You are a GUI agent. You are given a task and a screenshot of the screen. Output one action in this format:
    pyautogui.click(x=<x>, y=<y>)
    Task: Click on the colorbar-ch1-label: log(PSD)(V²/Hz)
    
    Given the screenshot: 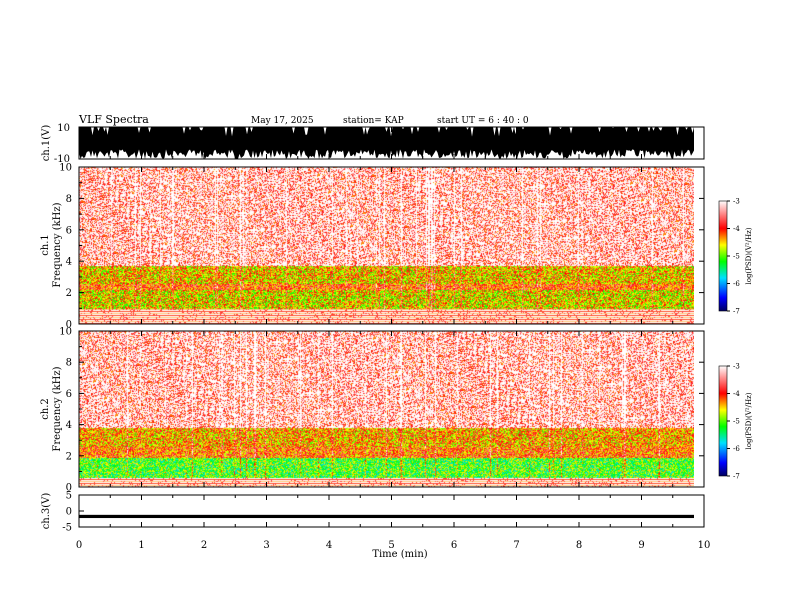 What is the action you would take?
    pyautogui.click(x=749, y=255)
    